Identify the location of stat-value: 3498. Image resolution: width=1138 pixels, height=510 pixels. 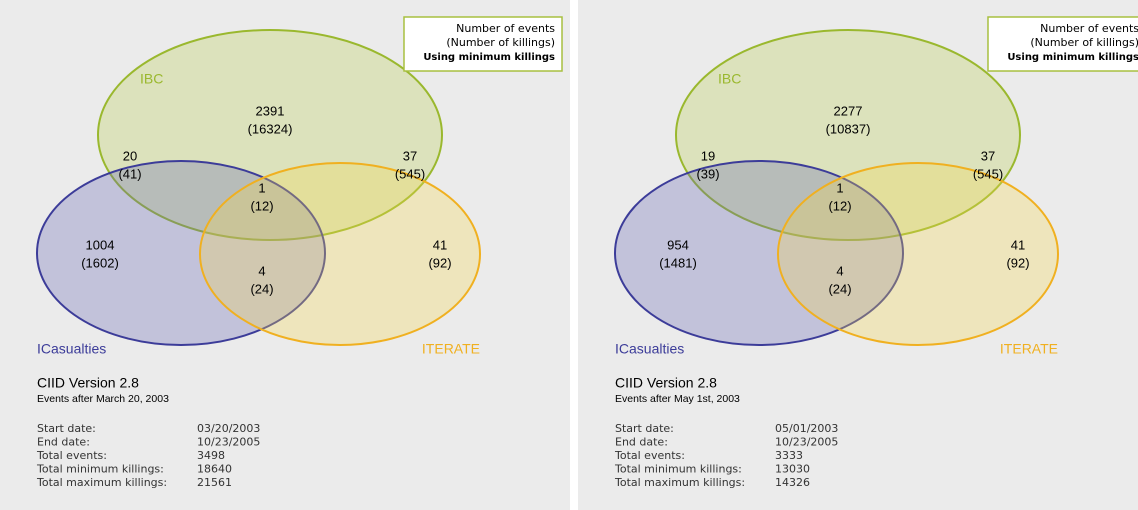
(211, 455).